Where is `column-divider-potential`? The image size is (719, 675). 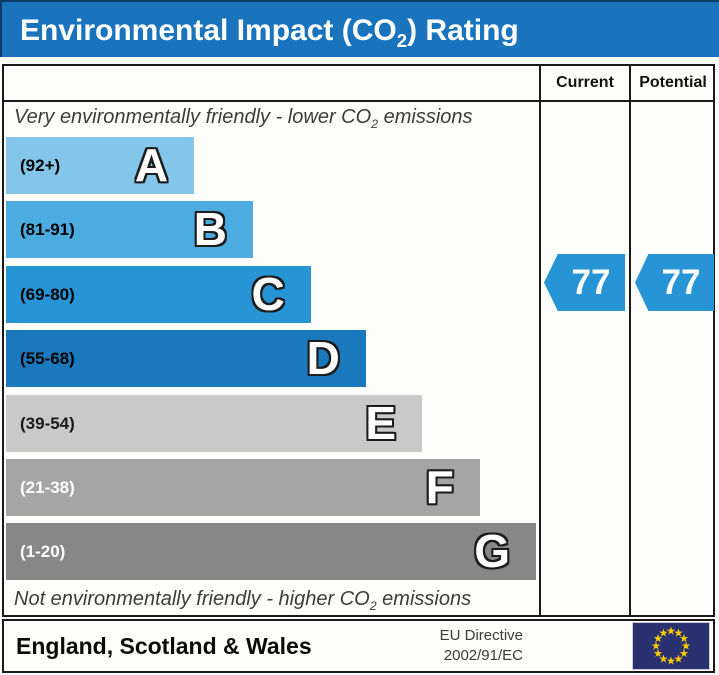
column-divider-potential is located at coordinates (630, 340).